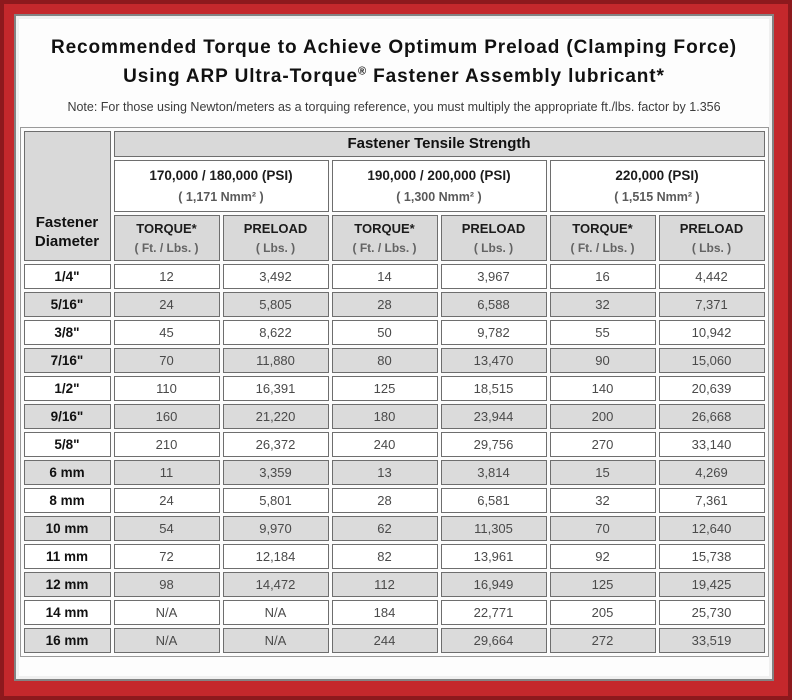 The height and width of the screenshot is (700, 792). Describe the element at coordinates (711, 612) in the screenshot. I see `value-cell: 25,730` at that location.